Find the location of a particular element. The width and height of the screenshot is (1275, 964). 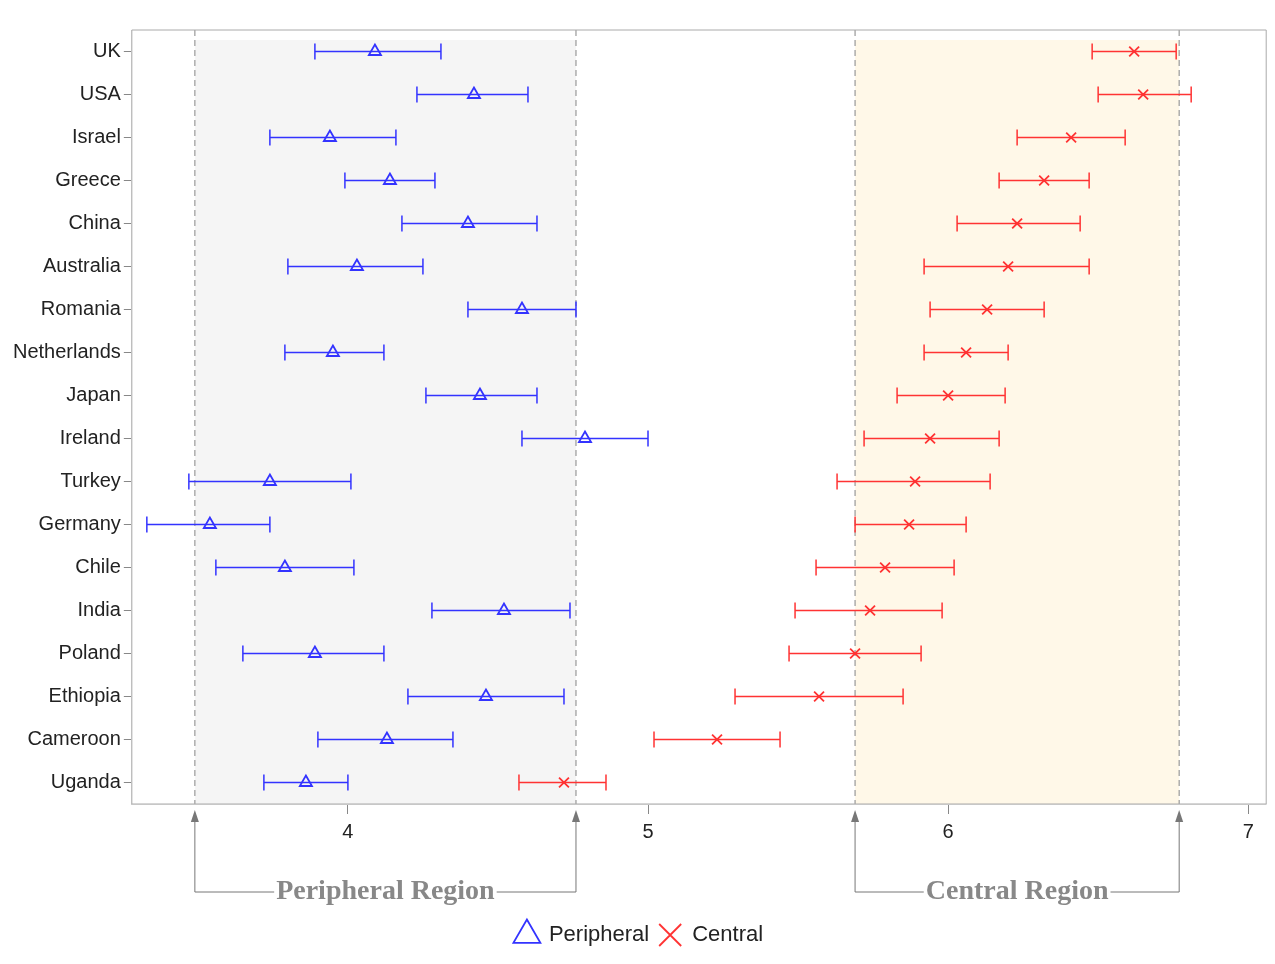

y-tick-label: Poland is located at coordinates (89, 652).